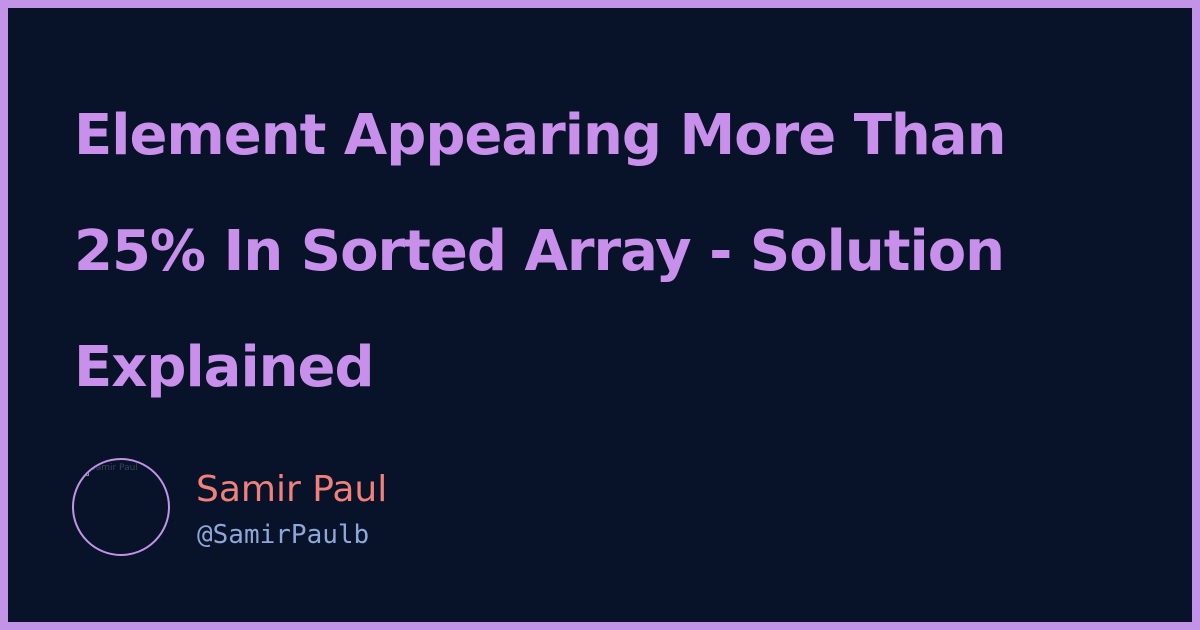 The width and height of the screenshot is (1200, 630). I want to click on author-name: Samir Paul, so click(292, 489).